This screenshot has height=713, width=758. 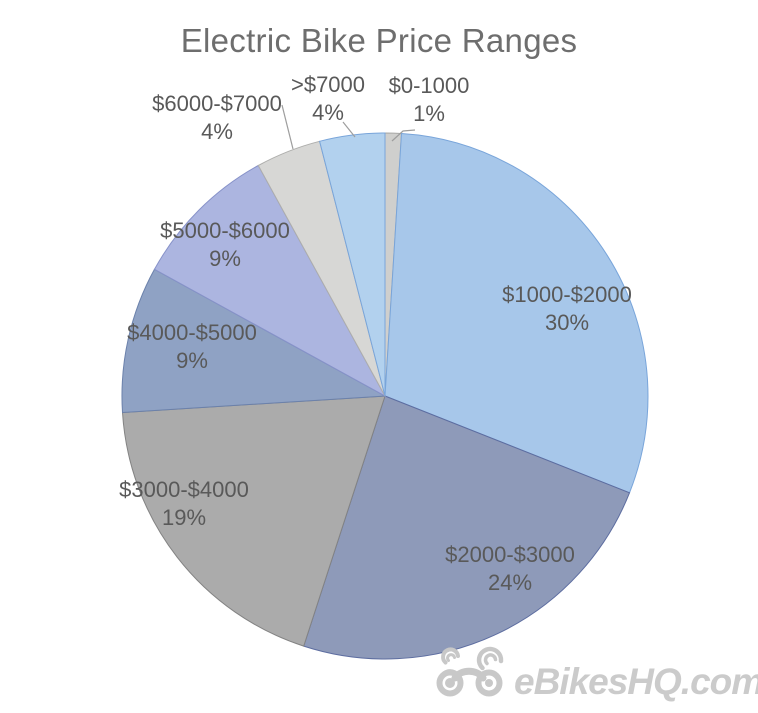 What do you see at coordinates (379, 40) in the screenshot?
I see `chart-title: Electric Bike Price Ranges` at bounding box center [379, 40].